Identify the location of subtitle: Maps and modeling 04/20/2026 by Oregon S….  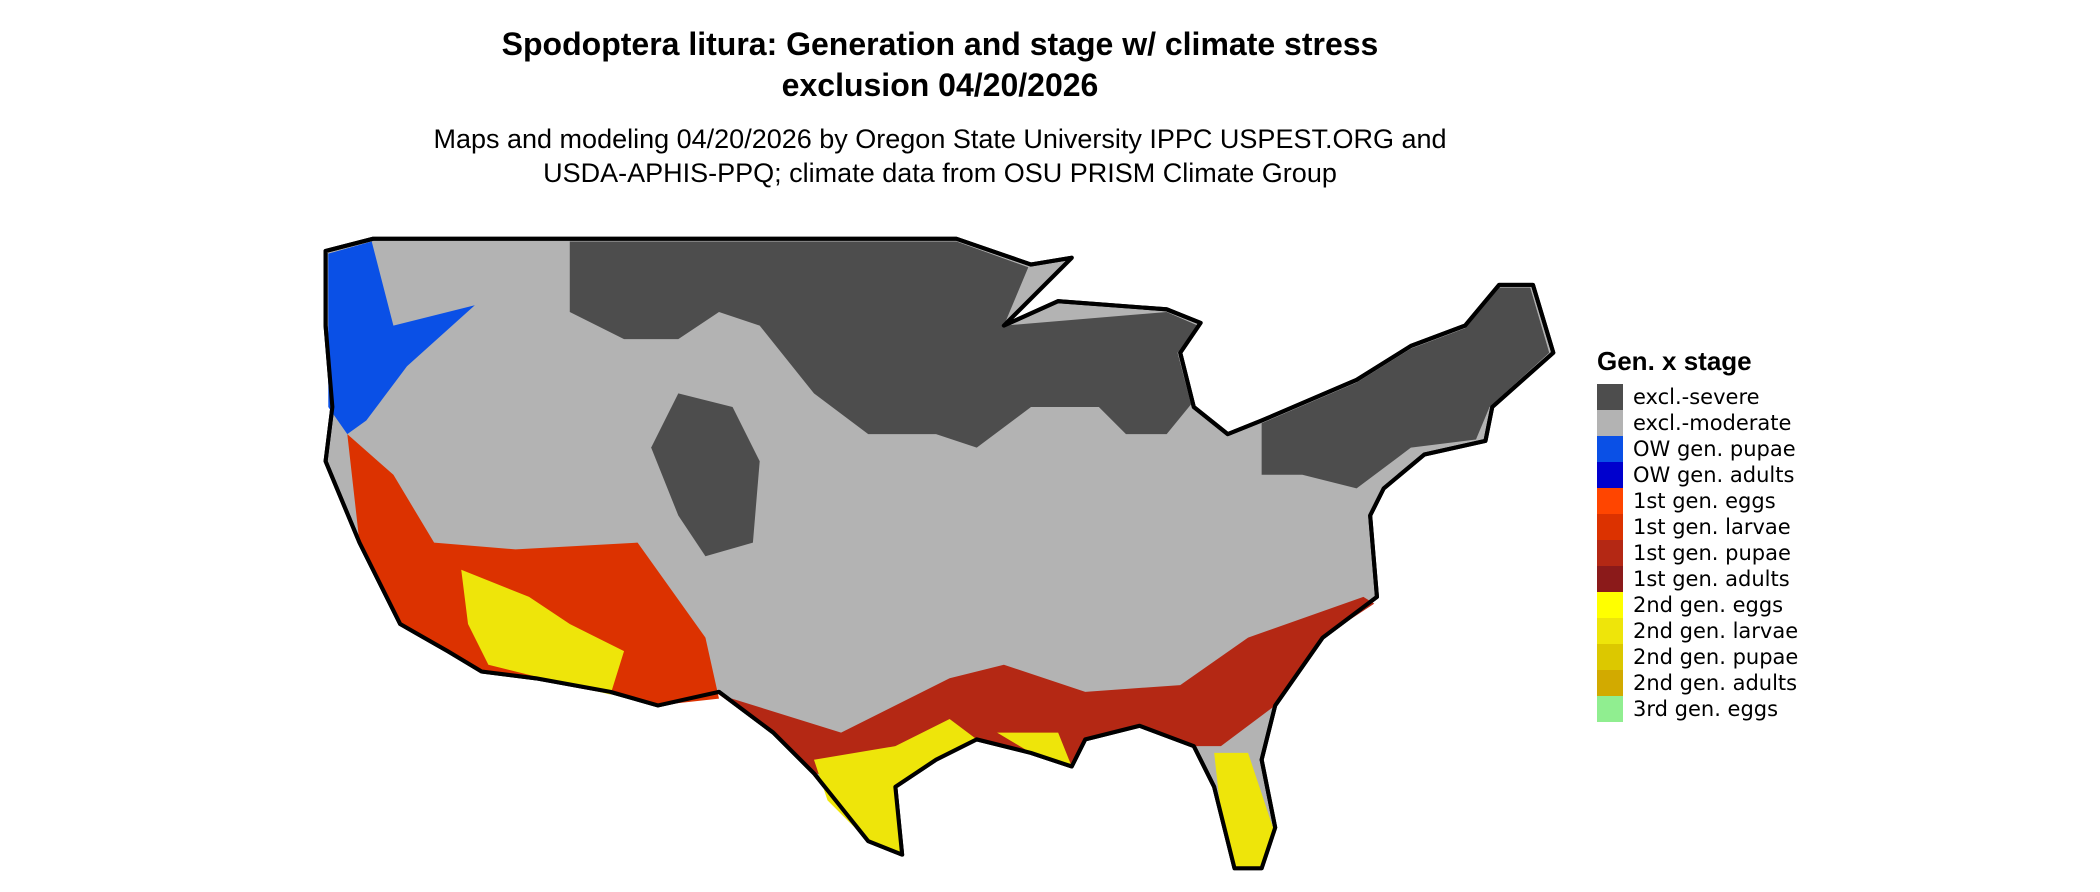
(940, 156).